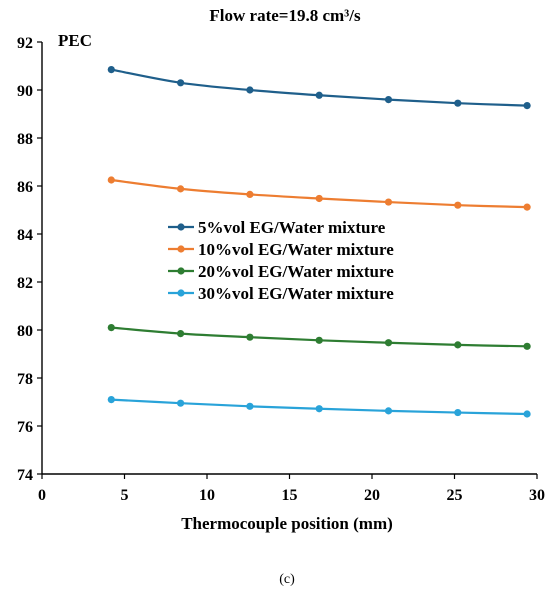 The width and height of the screenshot is (550, 598). What do you see at coordinates (25, 379) in the screenshot?
I see `y-tick-label: 78` at bounding box center [25, 379].